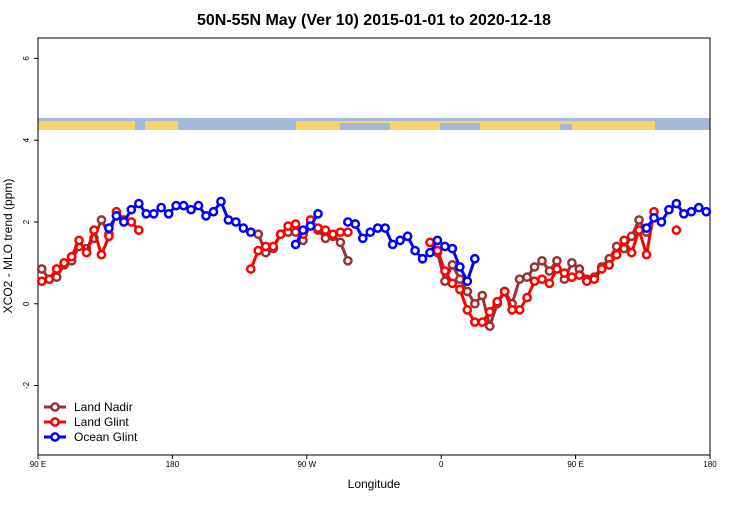 The image size is (750, 505). What do you see at coordinates (374, 124) in the screenshot?
I see `map-strip` at bounding box center [374, 124].